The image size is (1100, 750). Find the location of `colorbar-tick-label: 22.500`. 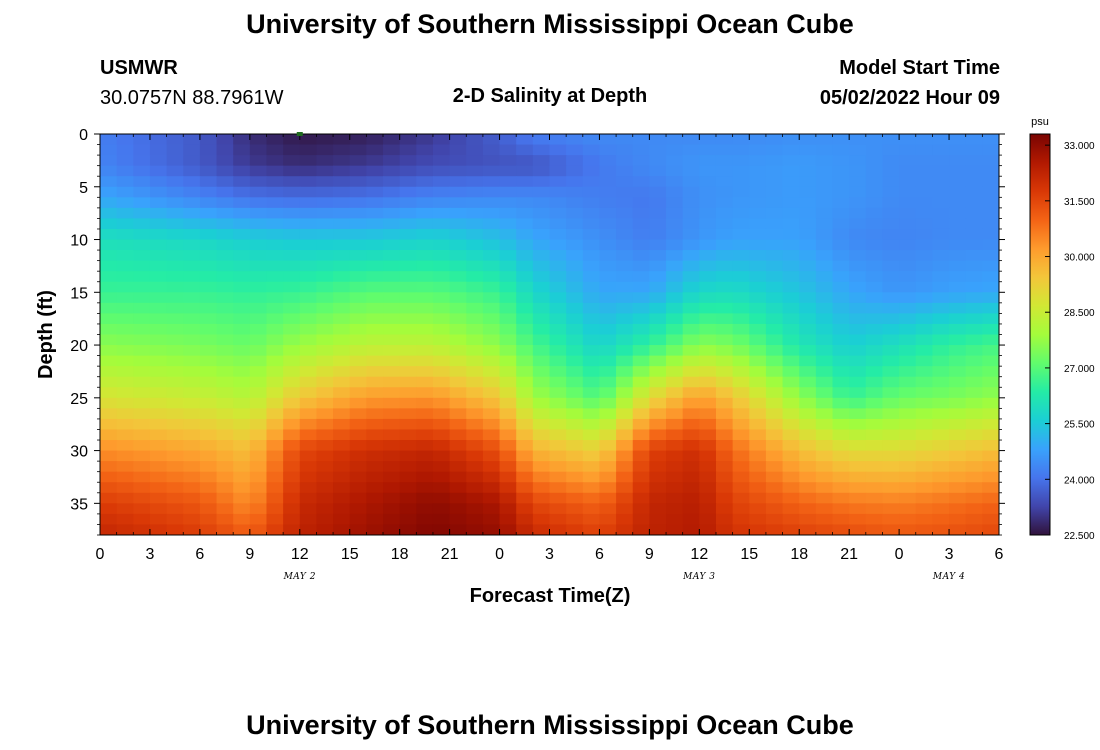

colorbar-tick-label: 22.500 is located at coordinates (1079, 536).